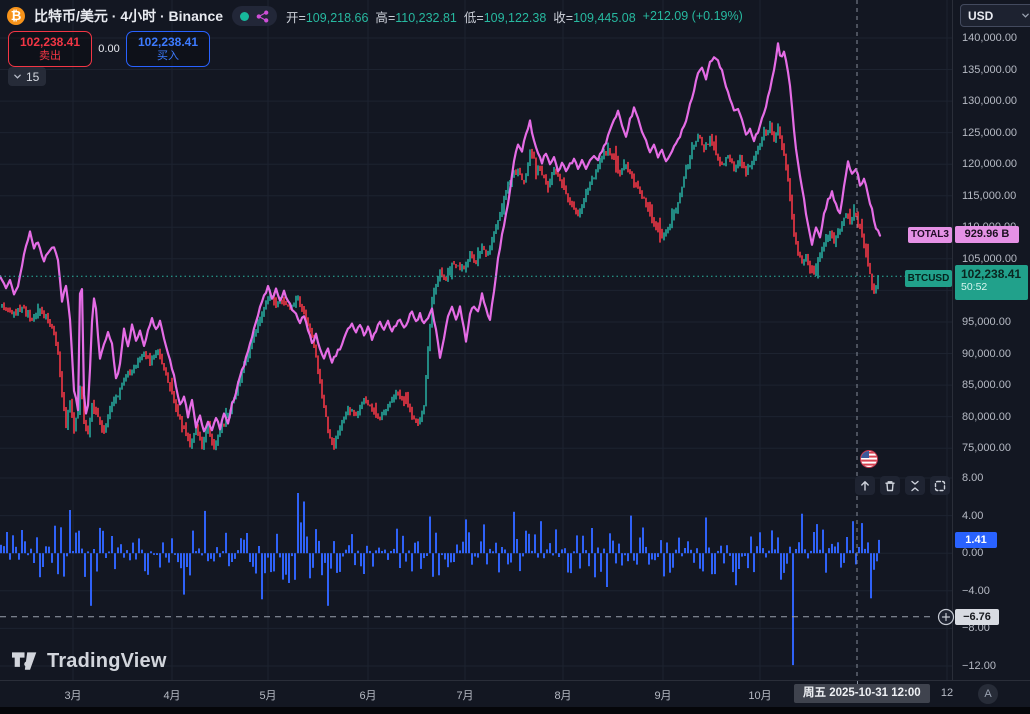 This screenshot has width=1030, height=714. Describe the element at coordinates (986, 353) in the screenshot. I see `axis-price-label: 90,000.00` at that location.